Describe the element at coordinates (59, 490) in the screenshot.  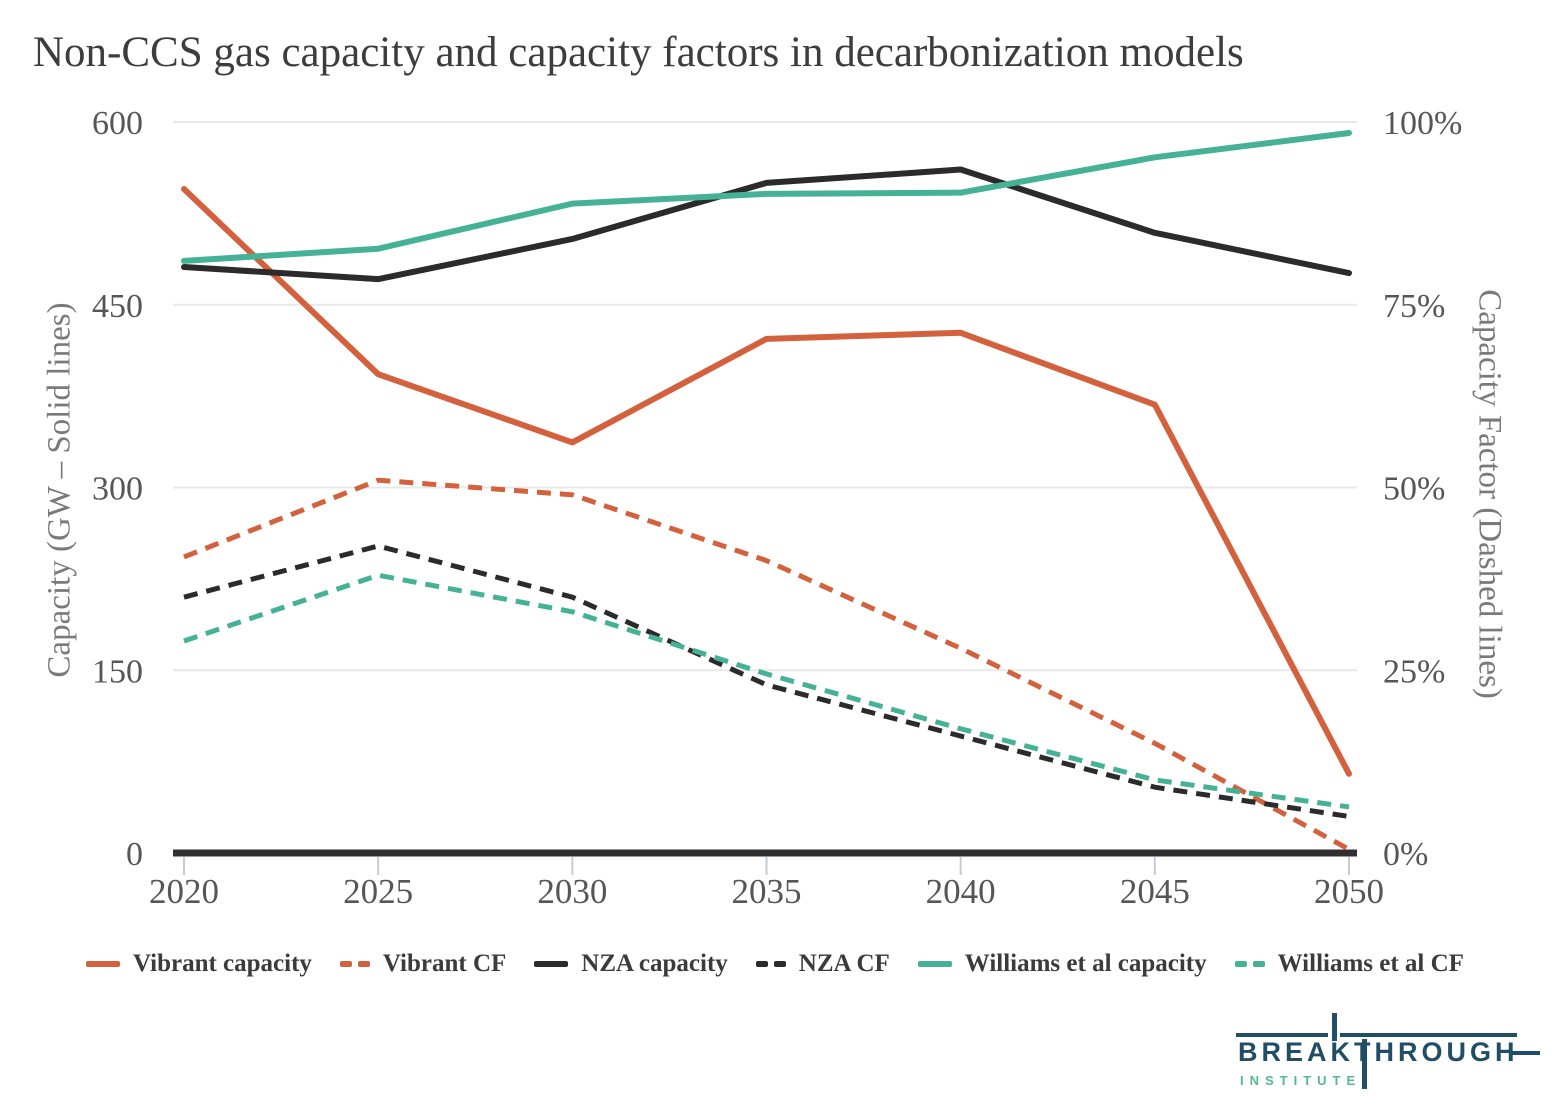
I see `left-axis-label: Capacity (GW – Solid lines)` at that location.